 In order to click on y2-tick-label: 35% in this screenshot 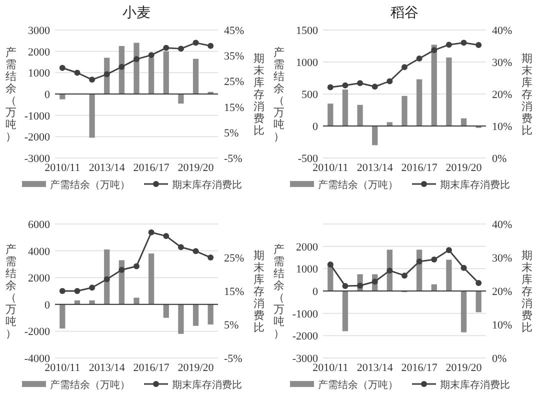, I will do `click(234, 56)`.